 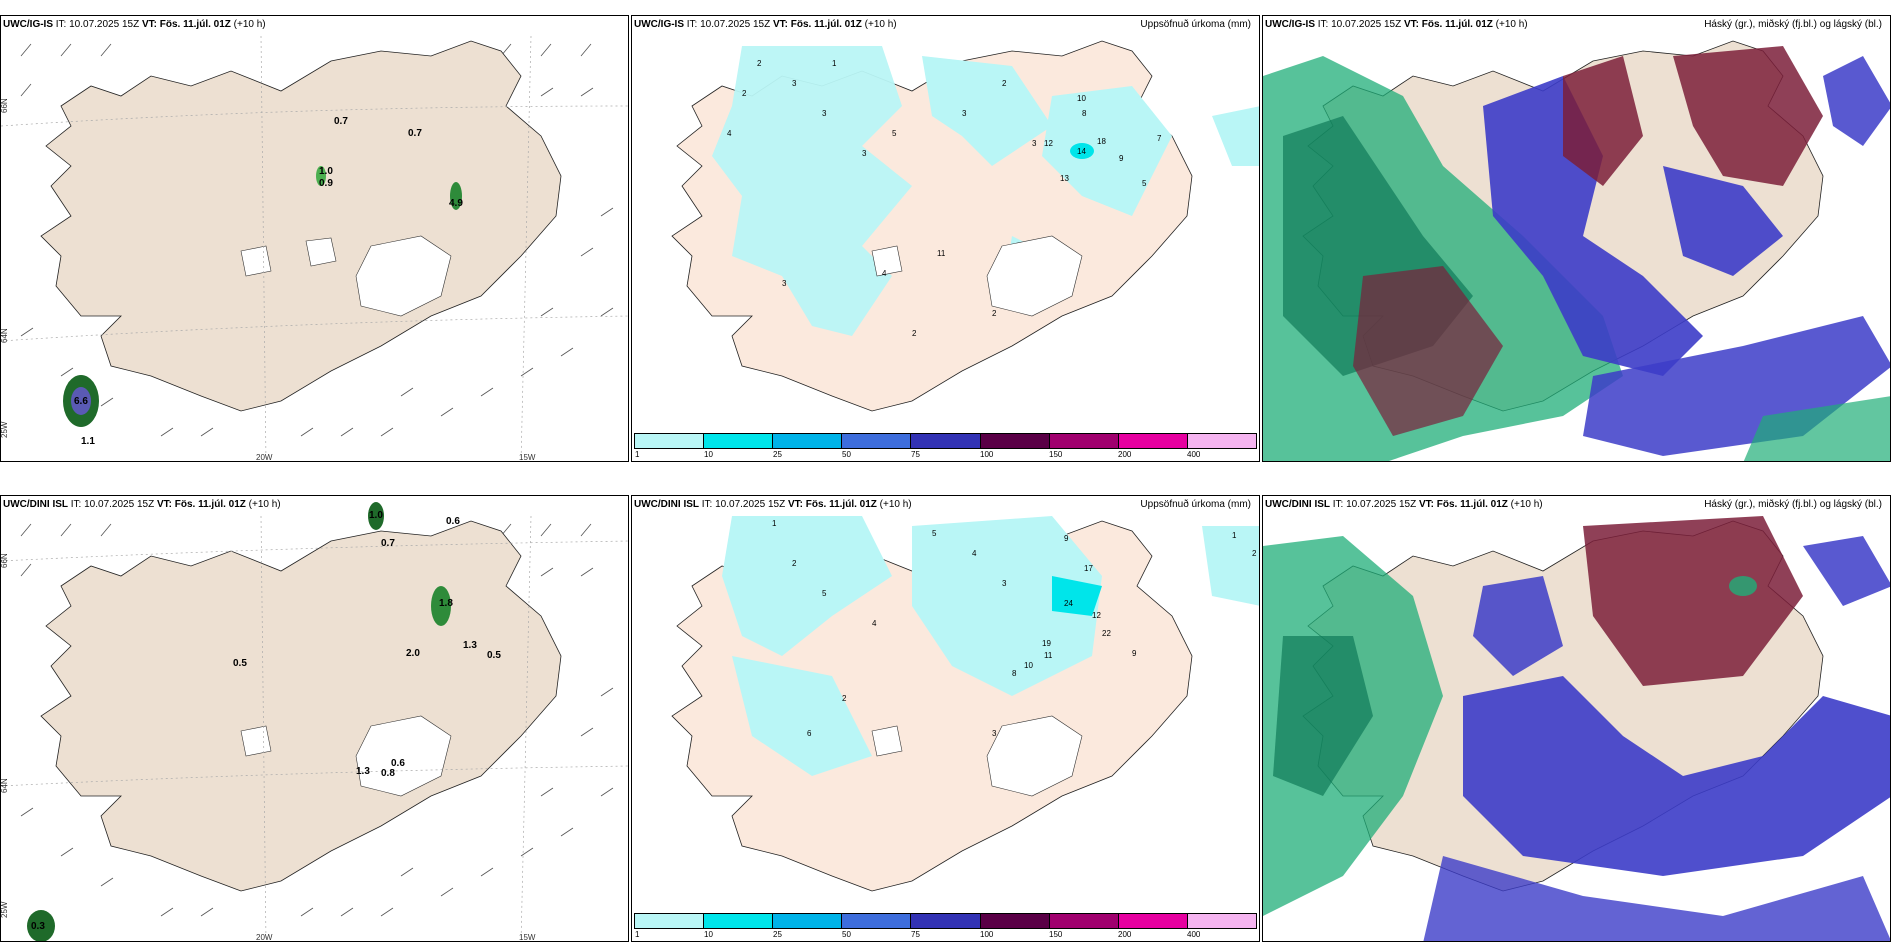 What do you see at coordinates (1034, 276) in the screenshot?
I see `glacier-vatnajokull` at bounding box center [1034, 276].